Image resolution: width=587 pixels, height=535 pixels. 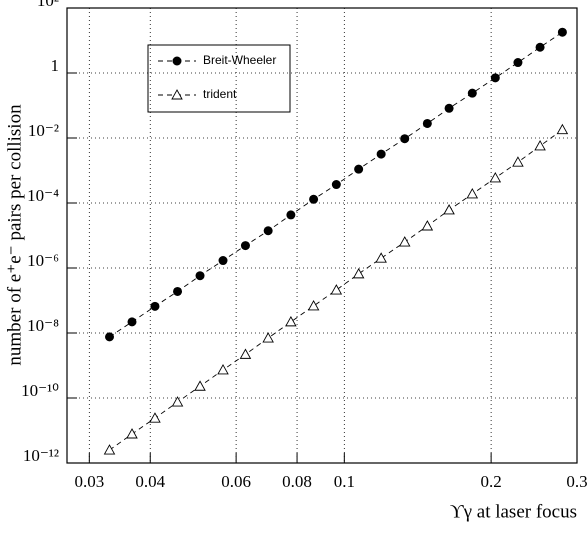 I want to click on x-axis-label: ϒγ at laser focus, so click(x=513, y=511).